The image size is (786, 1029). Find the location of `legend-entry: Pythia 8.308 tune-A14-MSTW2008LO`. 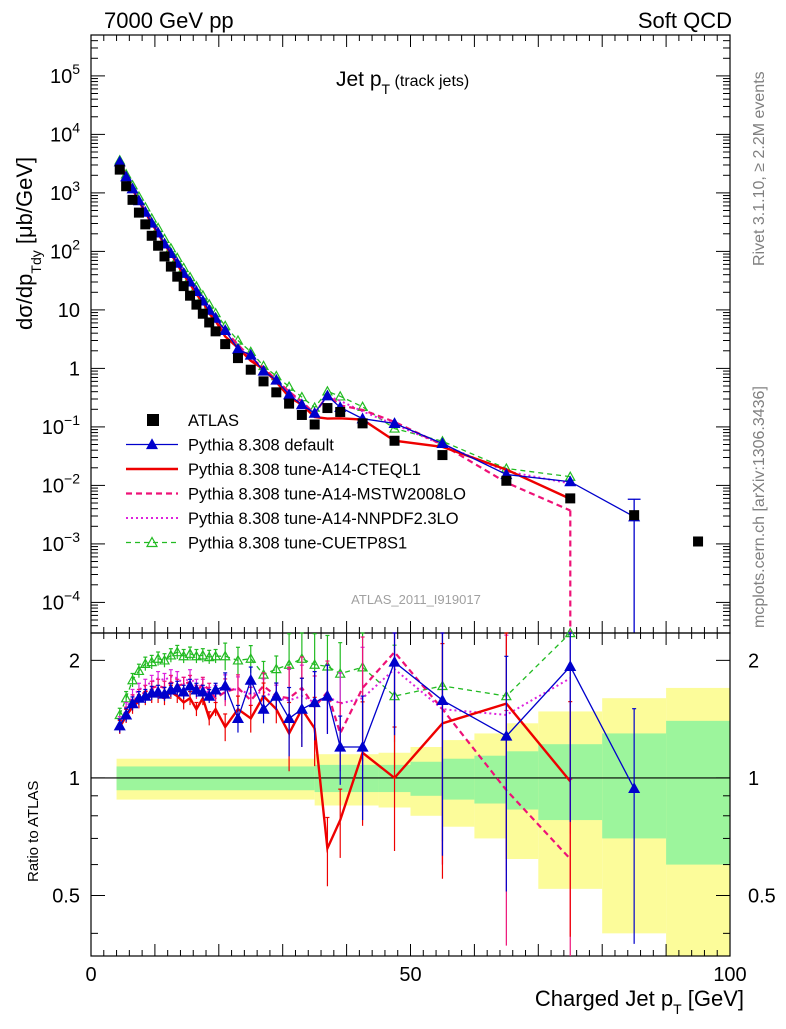

legend-entry: Pythia 8.308 tune-A14-MSTW2008LO is located at coordinates (296, 495).